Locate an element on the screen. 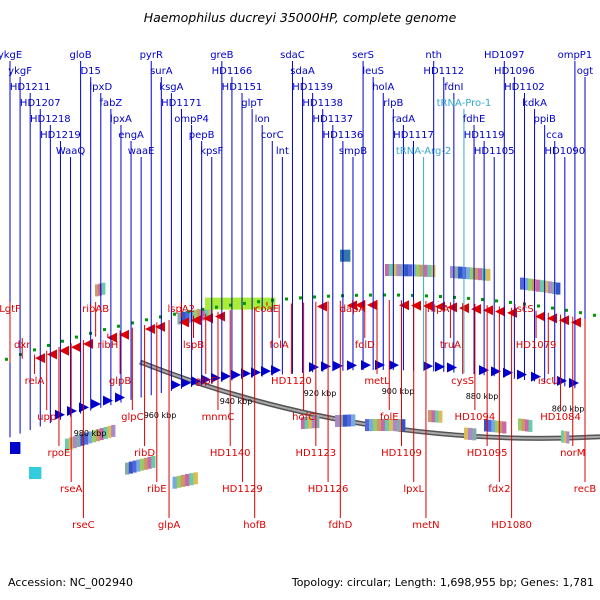 The height and width of the screenshot is (600, 600). gene-label: lpxL is located at coordinates (413, 489).